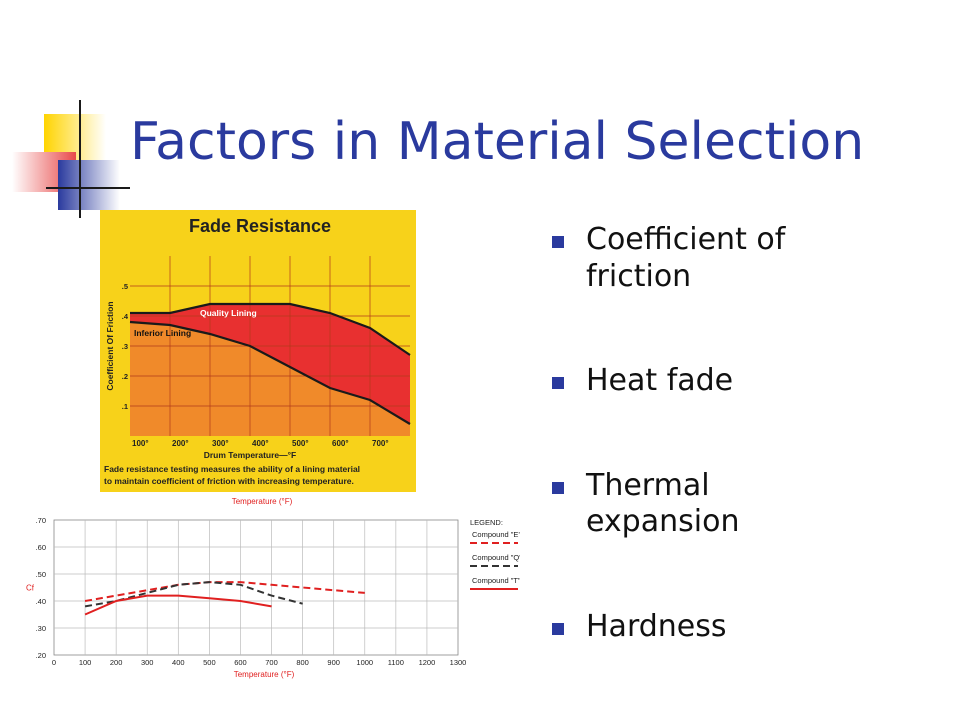 This screenshot has width=960, height=720. What do you see at coordinates (496, 580) in the screenshot?
I see `cf-legend-label: Compound "T"` at bounding box center [496, 580].